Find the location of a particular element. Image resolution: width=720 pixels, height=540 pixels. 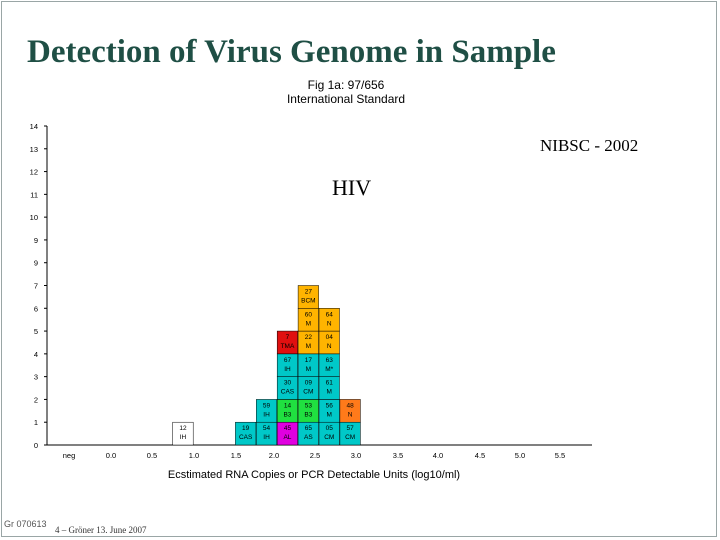

x-tick-label: 3.0 is located at coordinates (356, 455).